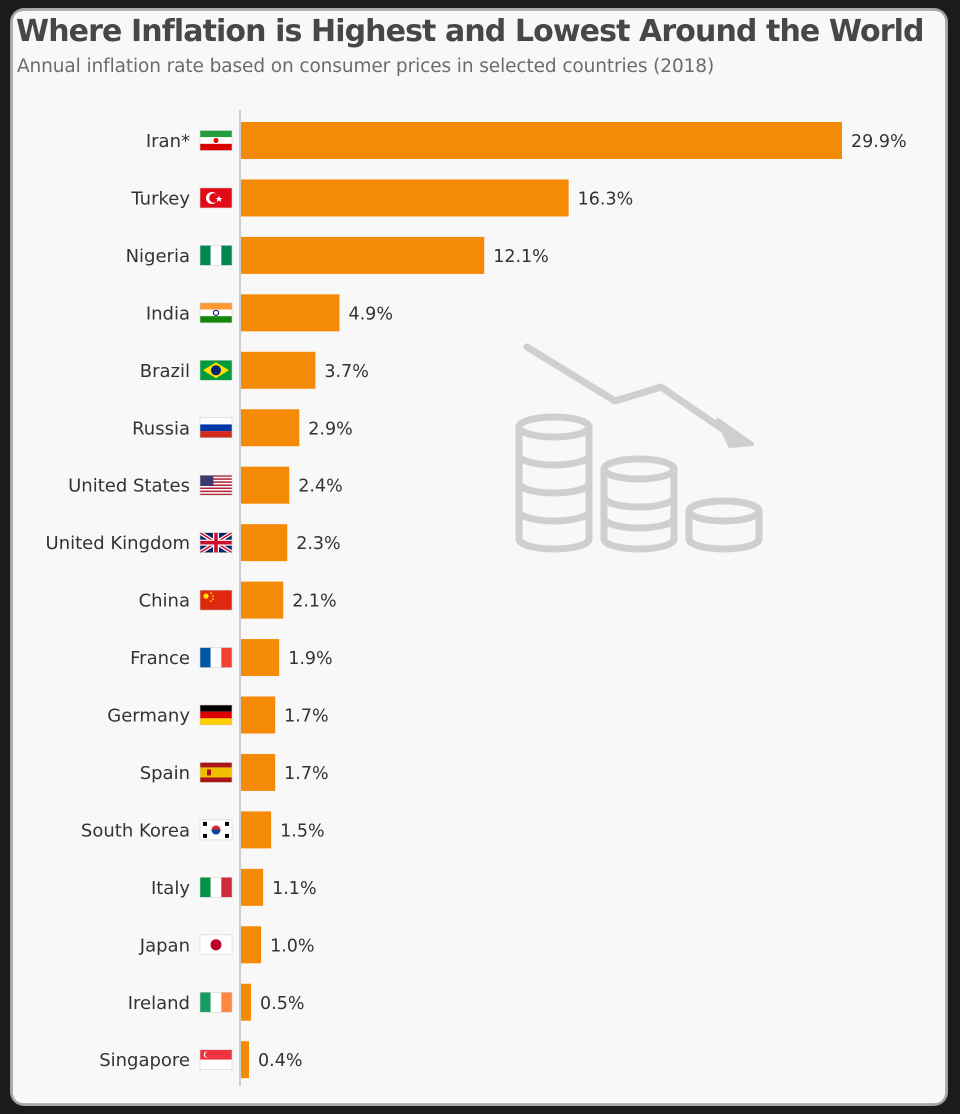 The width and height of the screenshot is (960, 1114). What do you see at coordinates (148, 716) in the screenshot?
I see `category-label-germany: Germany` at bounding box center [148, 716].